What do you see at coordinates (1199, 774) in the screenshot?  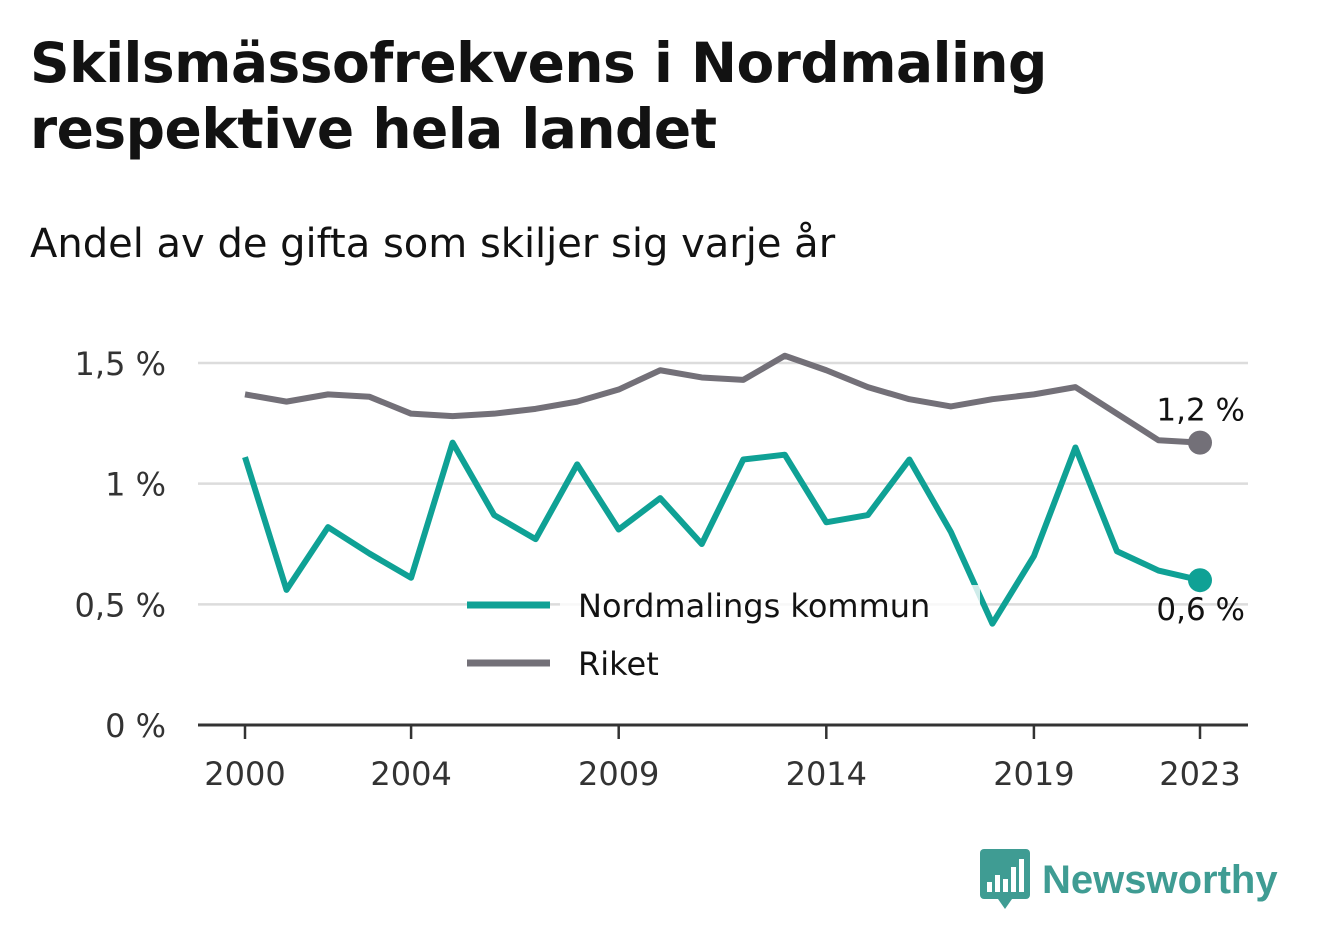 I see `x-tick-label: 2023` at bounding box center [1199, 774].